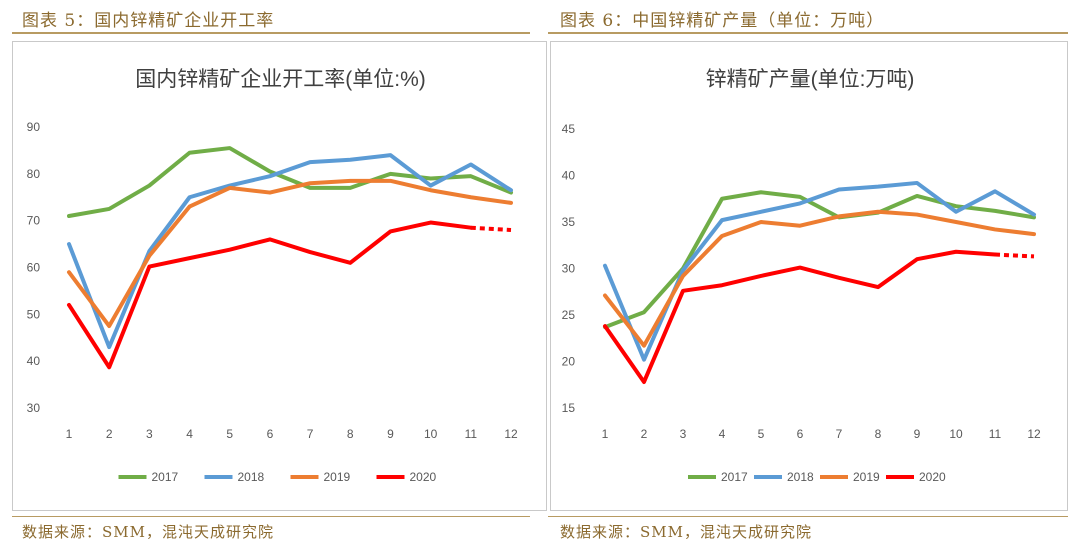 The width and height of the screenshot is (1080, 545). Describe the element at coordinates (734, 477) in the screenshot. I see `chart-1-legend-label-2017: 2017` at that location.